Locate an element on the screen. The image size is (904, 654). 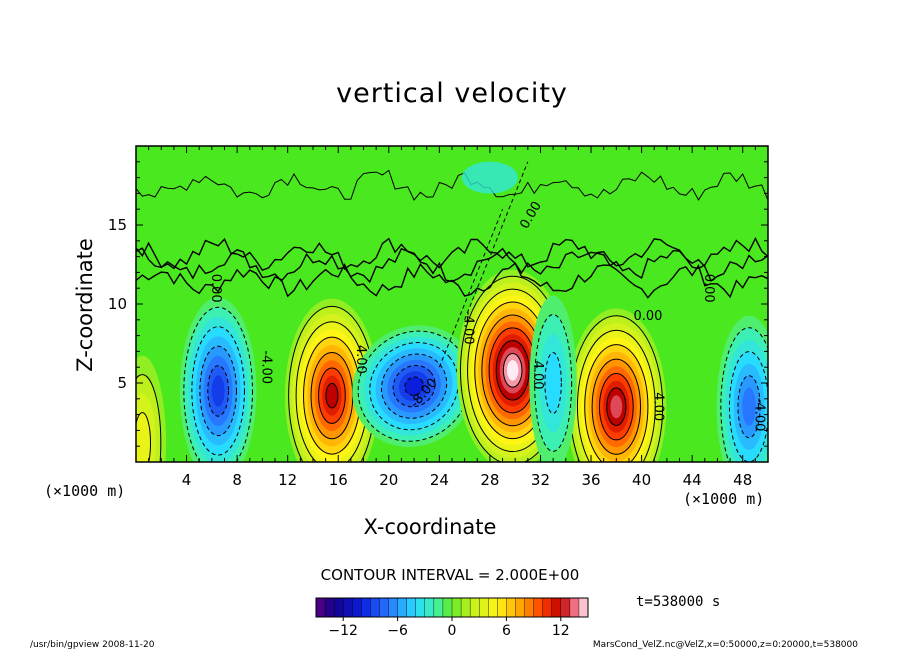
colorbar-tick-label: −12 is located at coordinates (343, 631).